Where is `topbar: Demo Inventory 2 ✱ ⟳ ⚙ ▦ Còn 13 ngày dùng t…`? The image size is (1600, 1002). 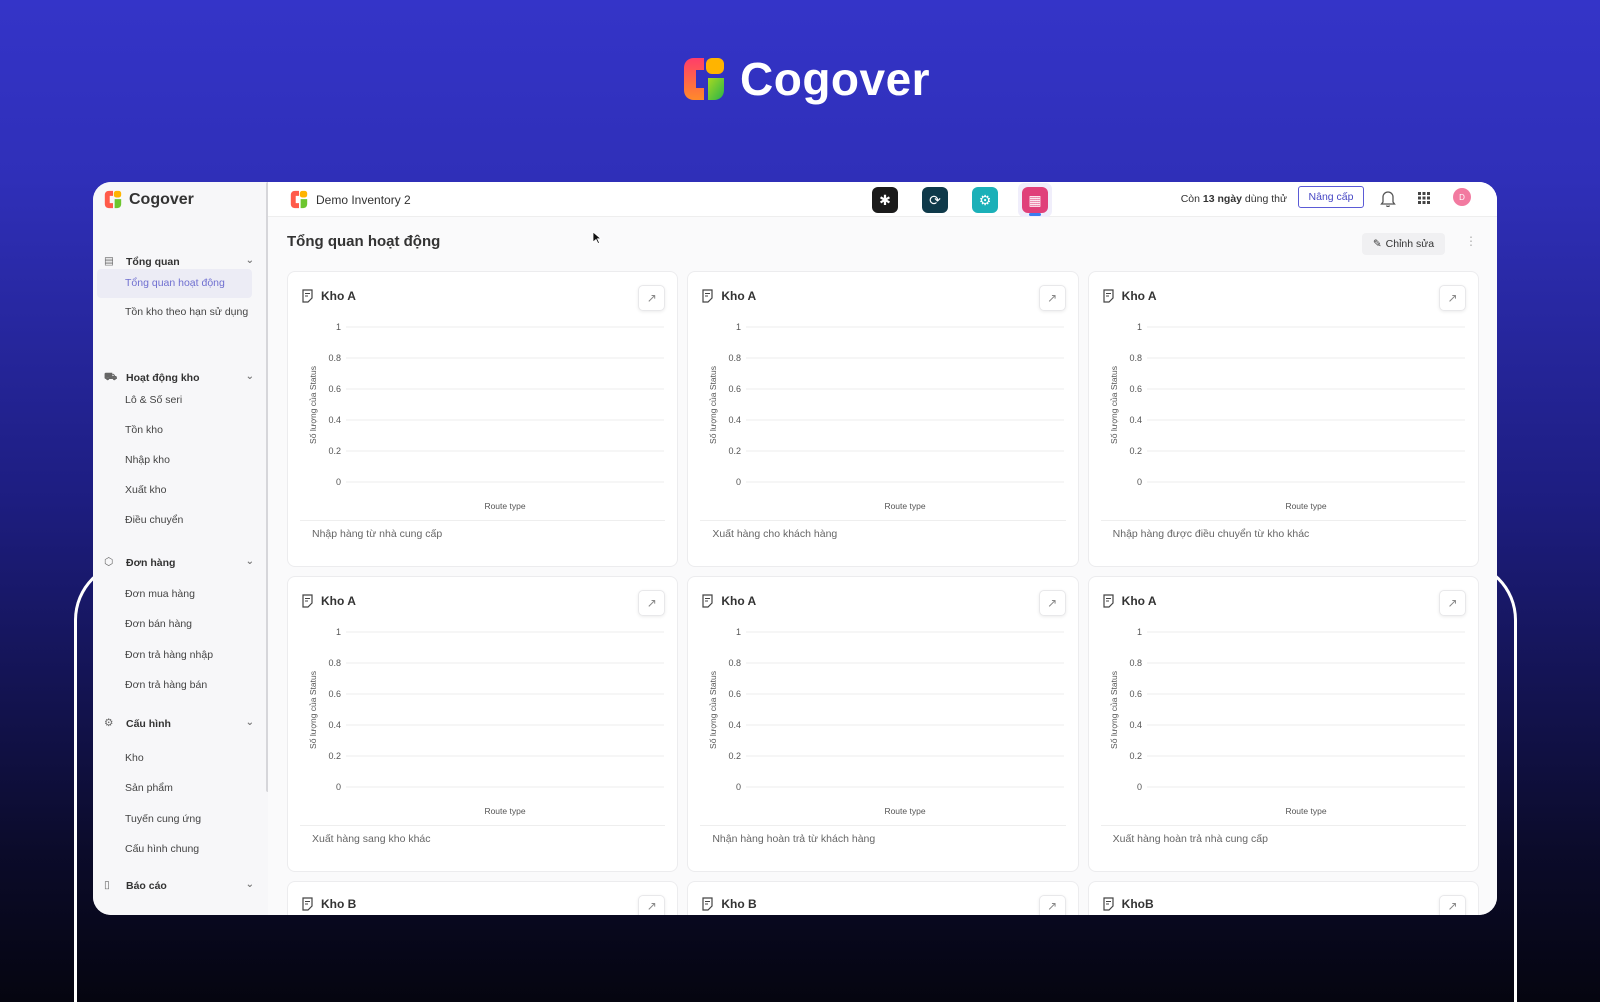 topbar: Demo Inventory 2 ✱ ⟳ ⚙ ▦ Còn 13 ngày dùng t… is located at coordinates (882, 199).